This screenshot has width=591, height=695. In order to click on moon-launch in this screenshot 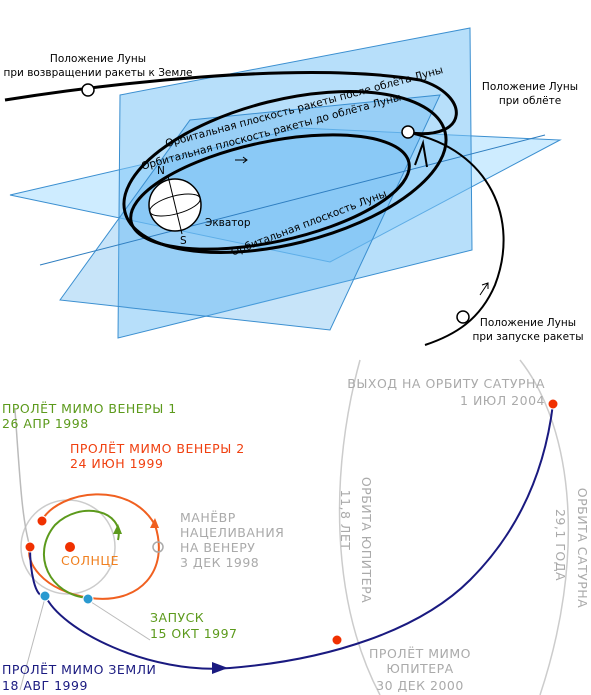, I will do `click(463, 317)`.